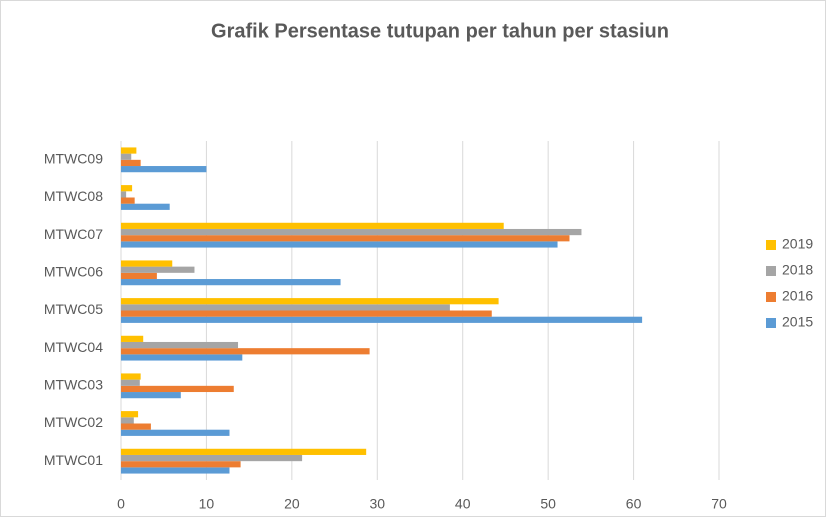  What do you see at coordinates (73, 272) in the screenshot?
I see `y-tick-label: MTWC06` at bounding box center [73, 272].